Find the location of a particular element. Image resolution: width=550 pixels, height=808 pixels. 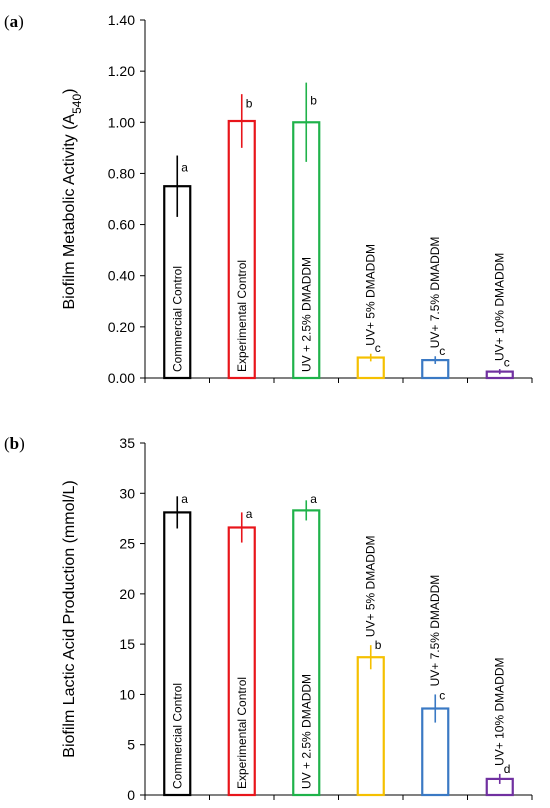

y-tick-label: 15 is located at coordinates (127, 644).